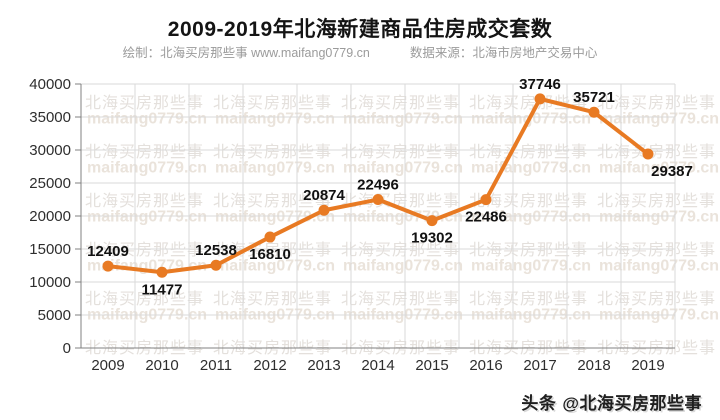  I want to click on data-point-label: 29387, so click(672, 171).